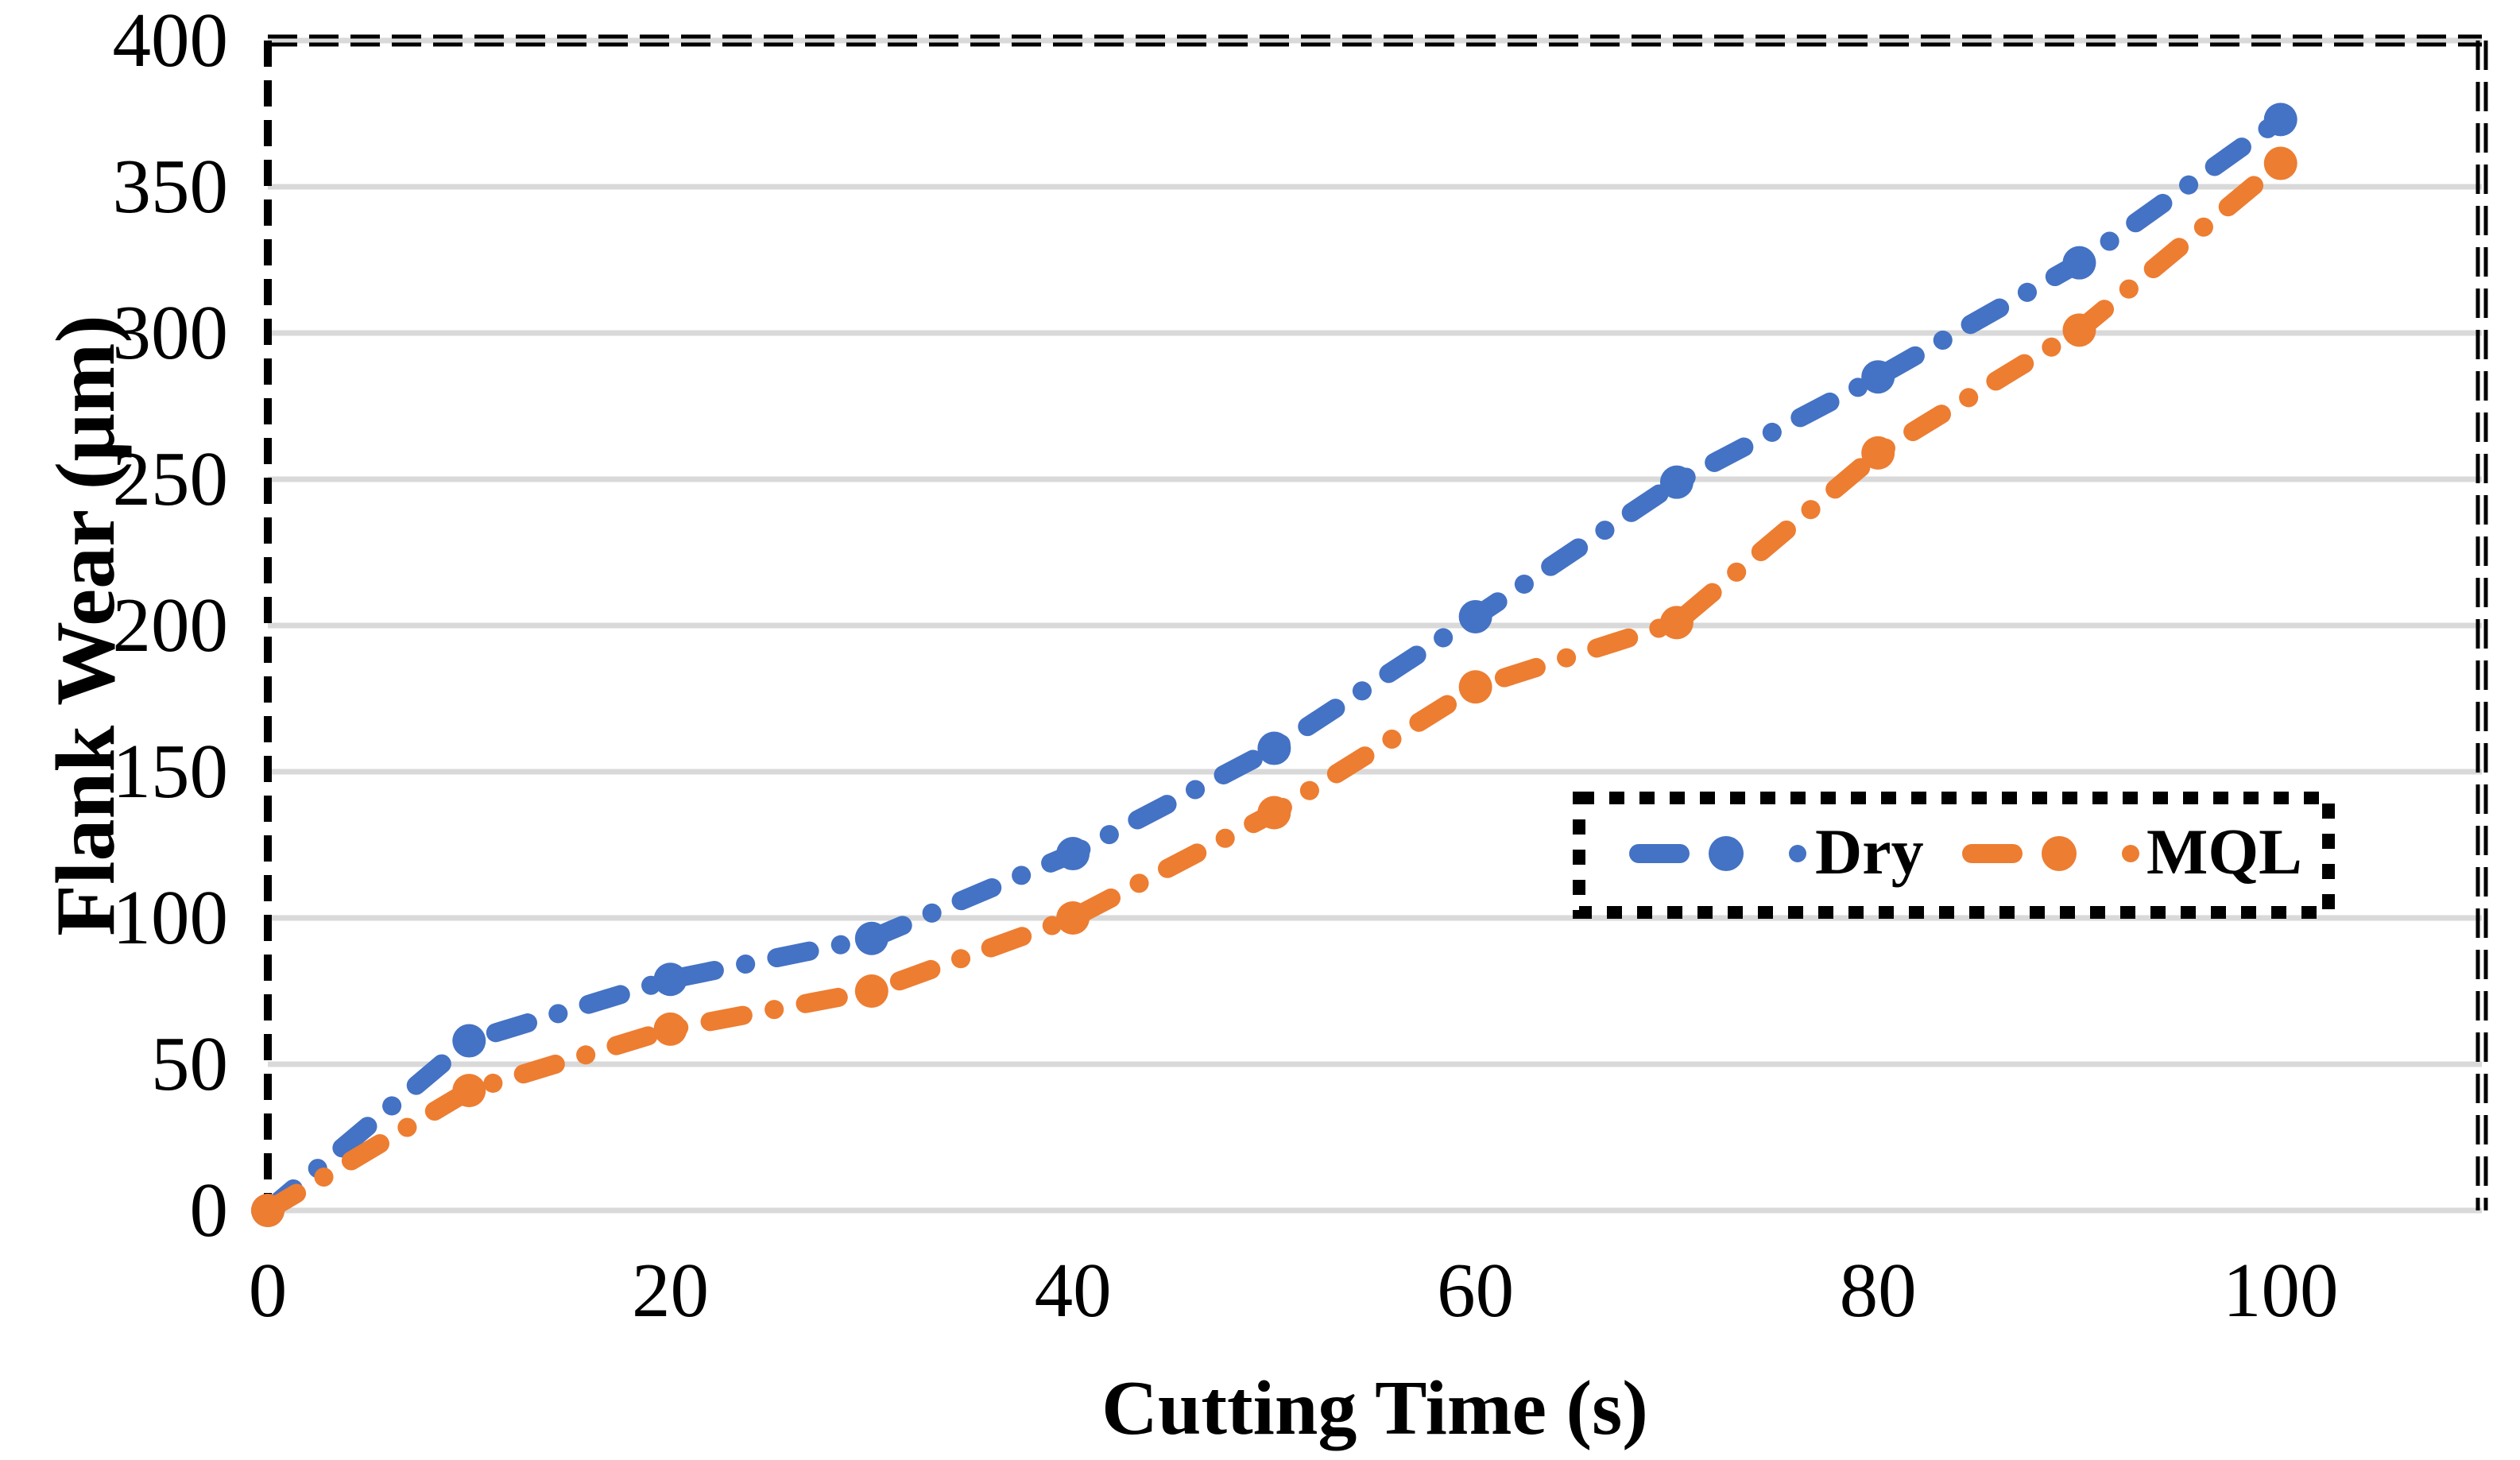 The height and width of the screenshot is (1460, 2520). Describe the element at coordinates (170, 332) in the screenshot. I see `y-tick-label-300: 300` at that location.